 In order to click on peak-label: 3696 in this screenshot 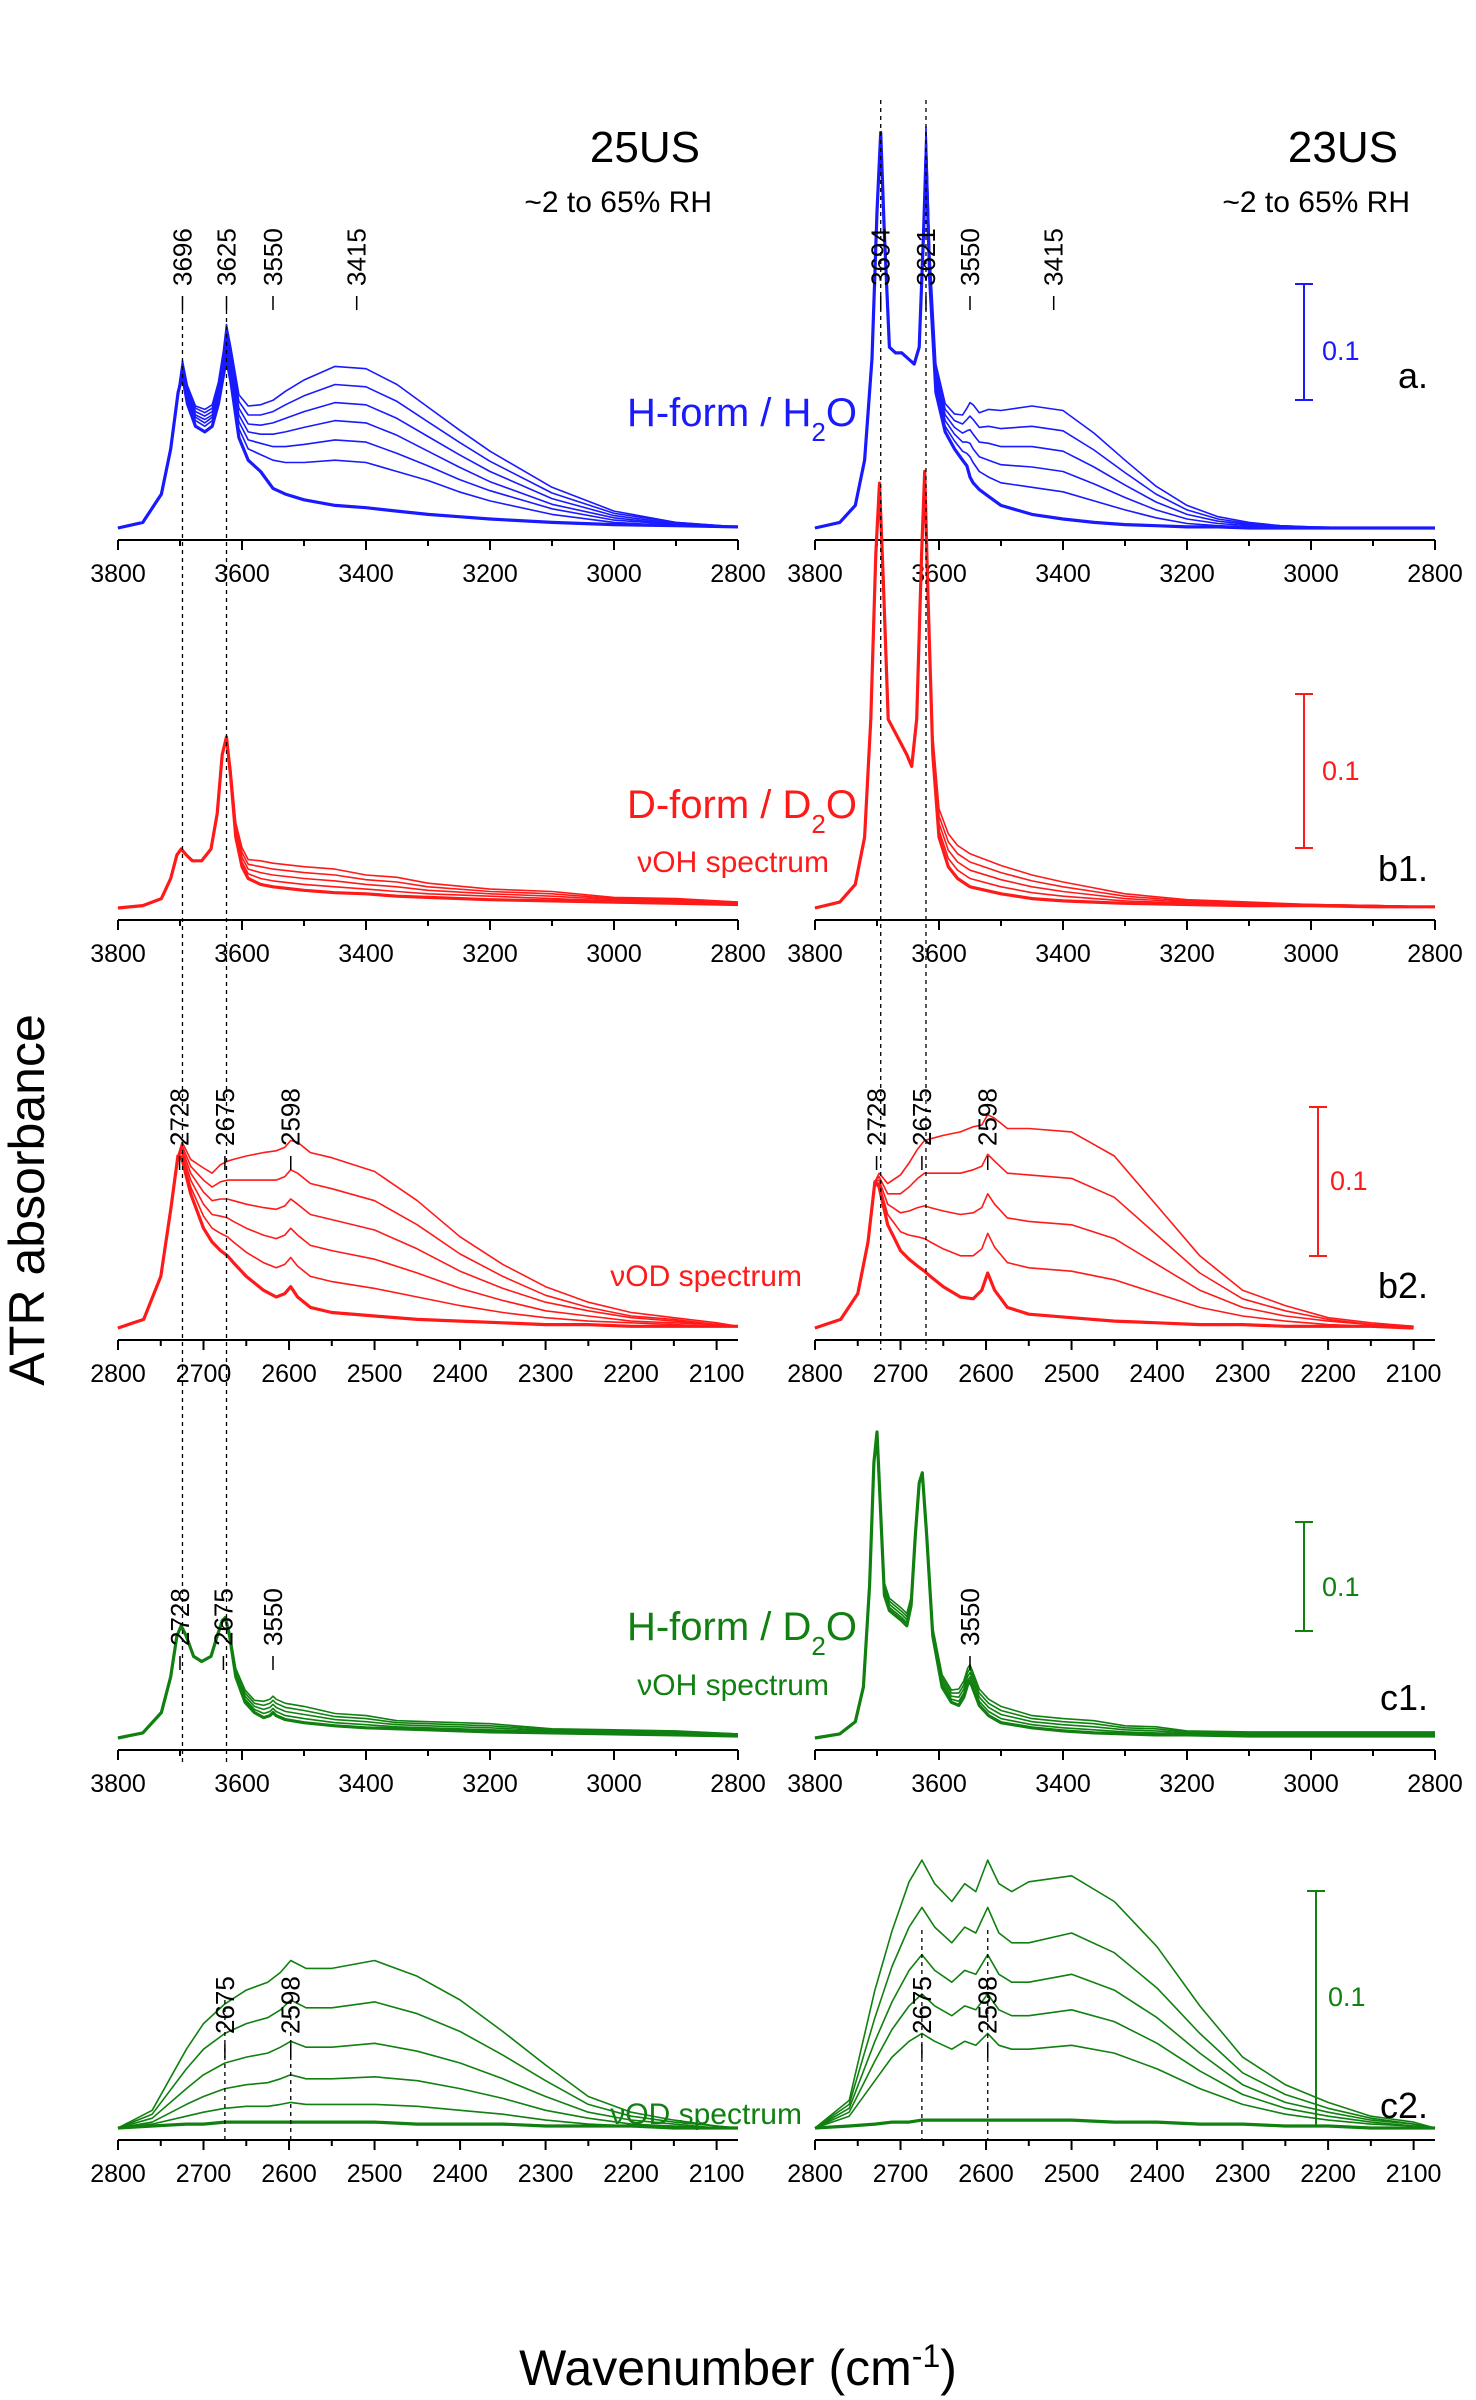, I will do `click(182, 257)`.